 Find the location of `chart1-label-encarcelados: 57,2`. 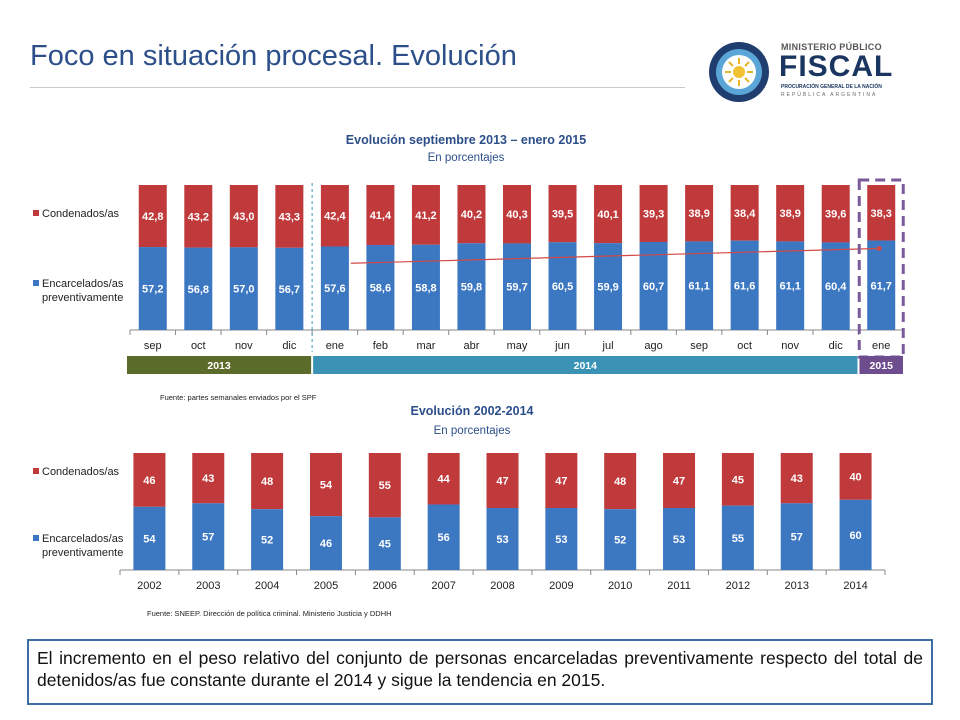

chart1-label-encarcelados: 57,2 is located at coordinates (152, 290).